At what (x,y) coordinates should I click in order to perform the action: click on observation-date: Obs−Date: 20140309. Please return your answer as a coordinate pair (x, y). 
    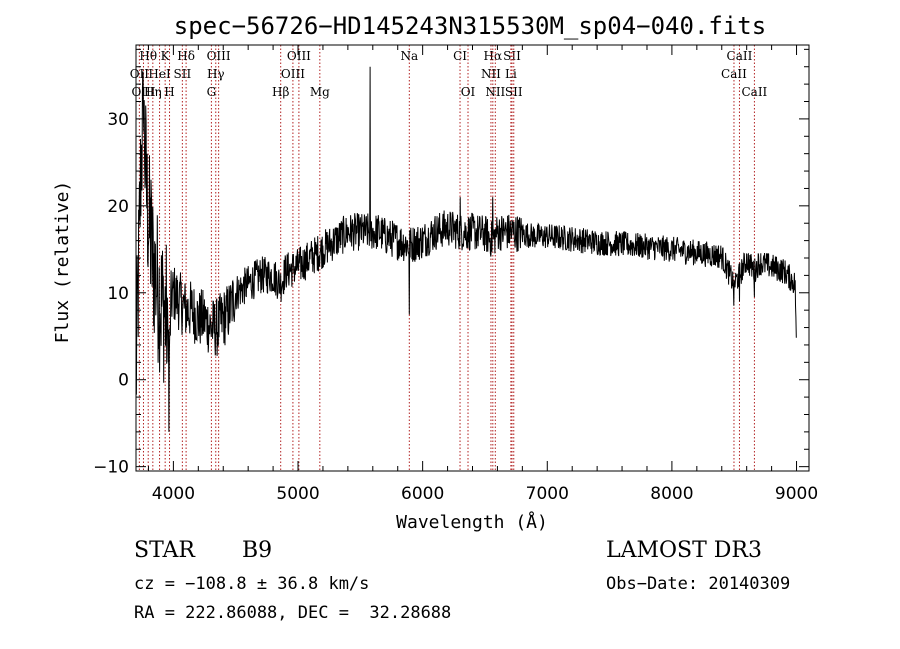
    Looking at the image, I should click on (698, 584).